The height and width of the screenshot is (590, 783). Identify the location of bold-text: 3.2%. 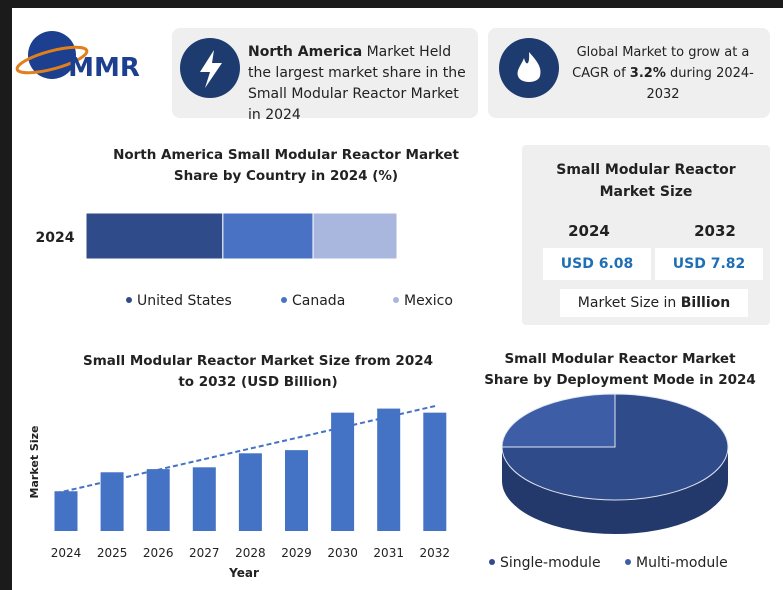
(647, 73).